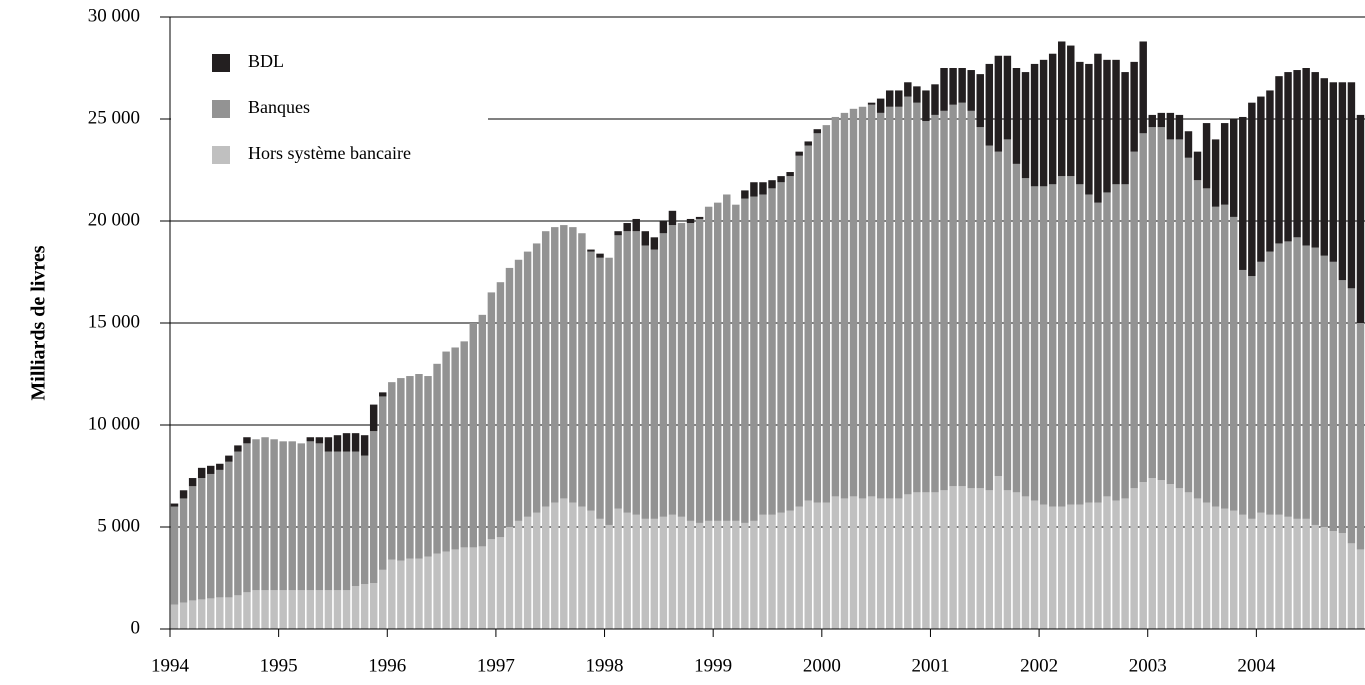 The height and width of the screenshot is (685, 1365). What do you see at coordinates (136, 627) in the screenshot?
I see `y-tick-label: 0` at bounding box center [136, 627].